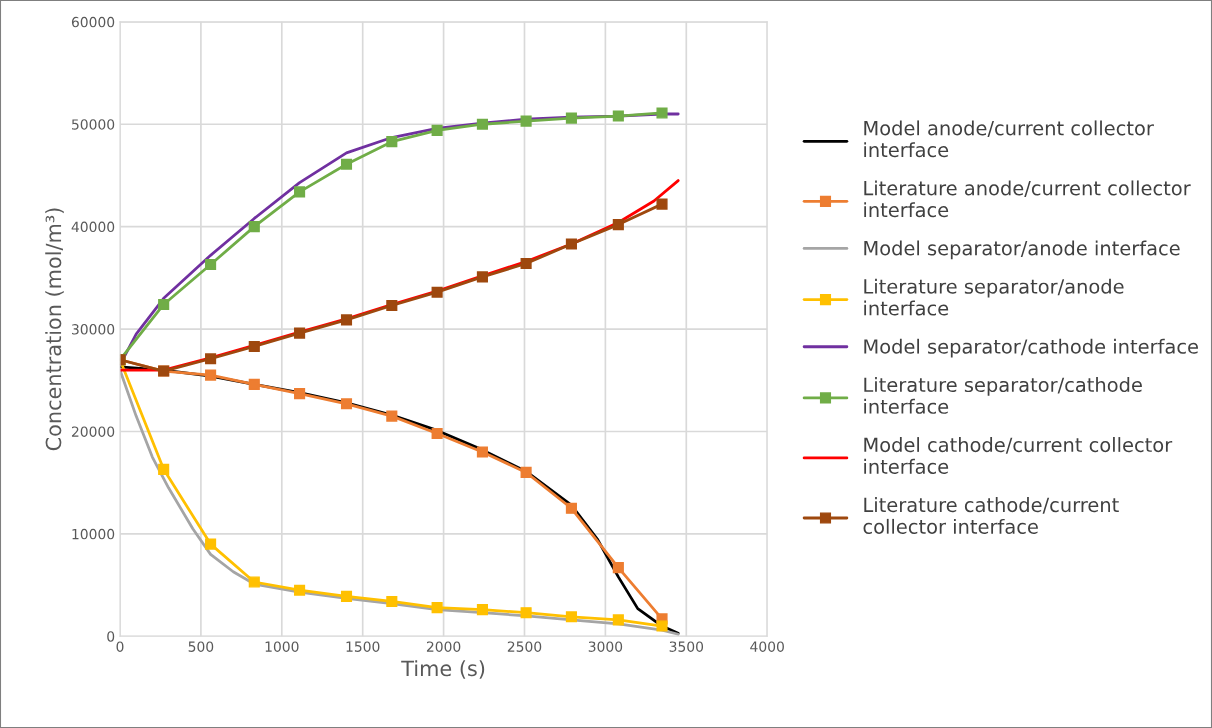 The image size is (1212, 728). Describe the element at coordinates (363, 646) in the screenshot. I see `x-tick-label: 1500` at that location.